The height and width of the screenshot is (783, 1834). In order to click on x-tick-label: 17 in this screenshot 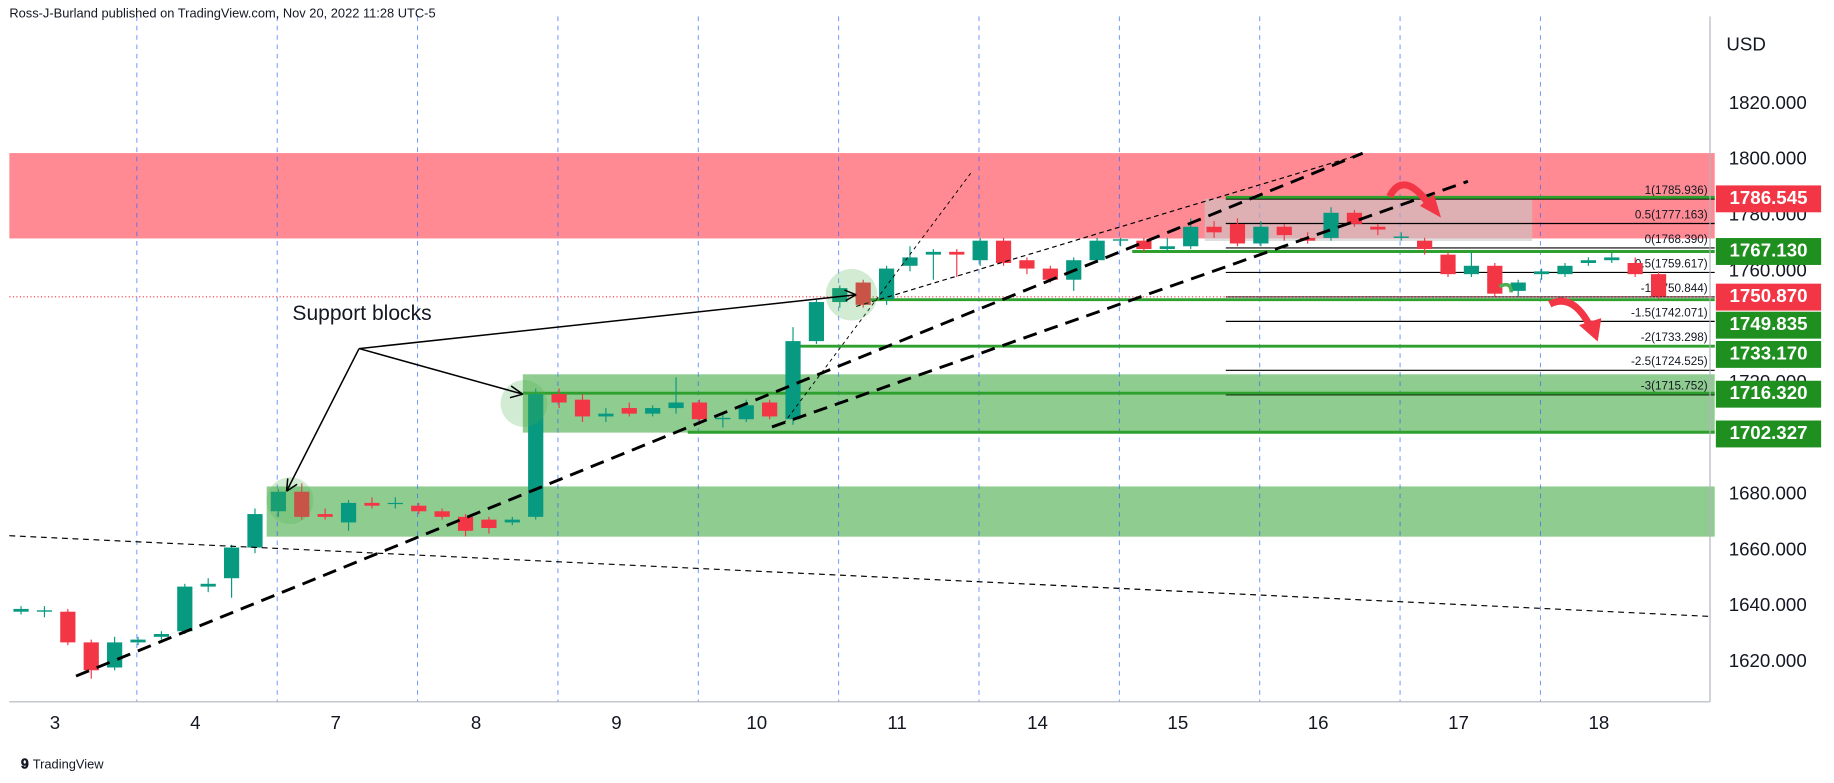, I will do `click(1458, 722)`.